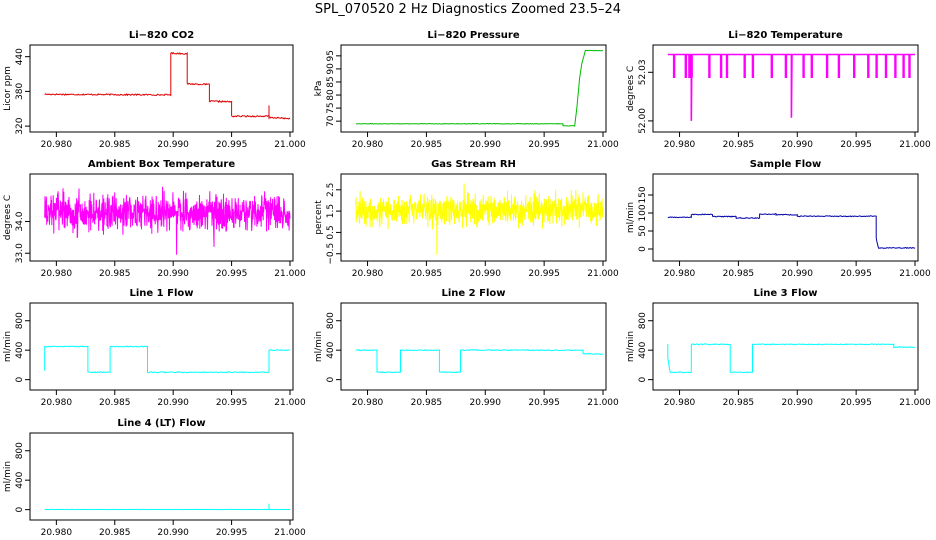 The image size is (936, 540). I want to click on pressure-ytick-label: 75, so click(331, 107).